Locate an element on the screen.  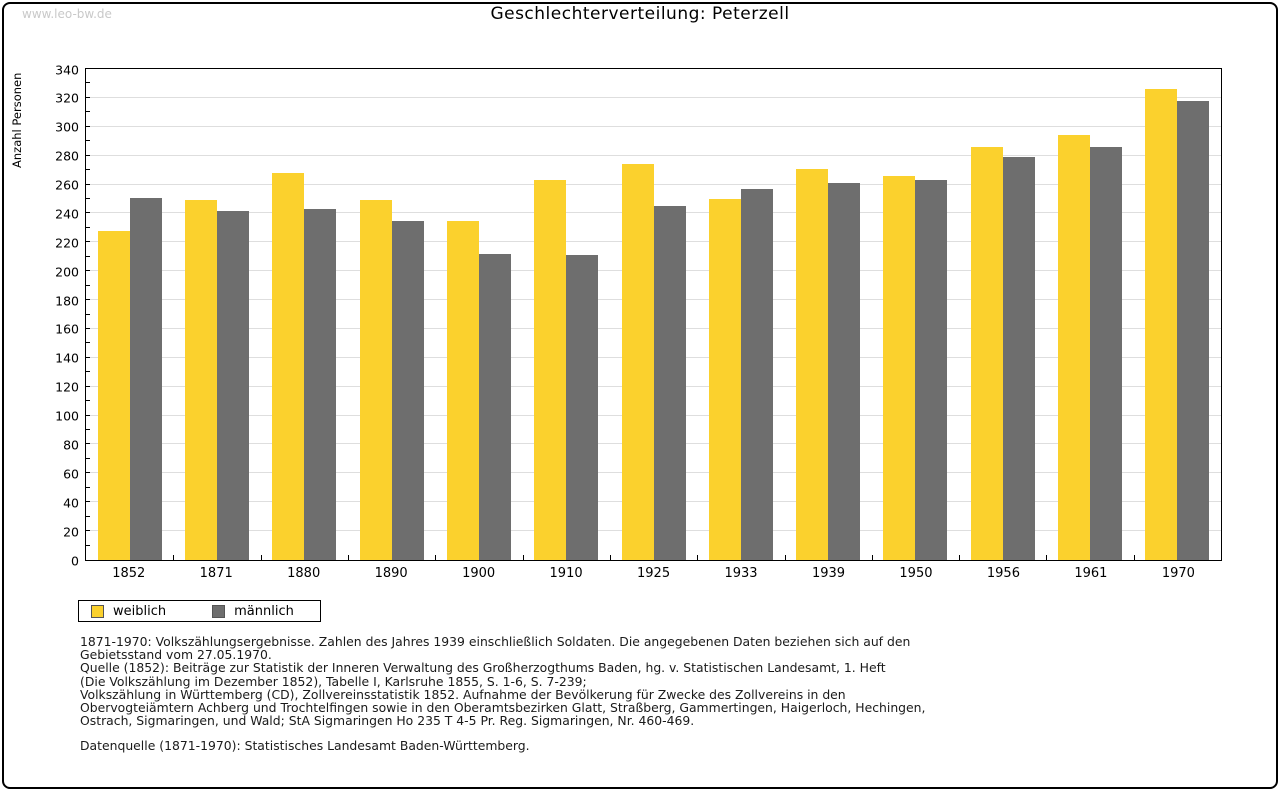
legend-item-weiblich: weiblich is located at coordinates (128, 611).